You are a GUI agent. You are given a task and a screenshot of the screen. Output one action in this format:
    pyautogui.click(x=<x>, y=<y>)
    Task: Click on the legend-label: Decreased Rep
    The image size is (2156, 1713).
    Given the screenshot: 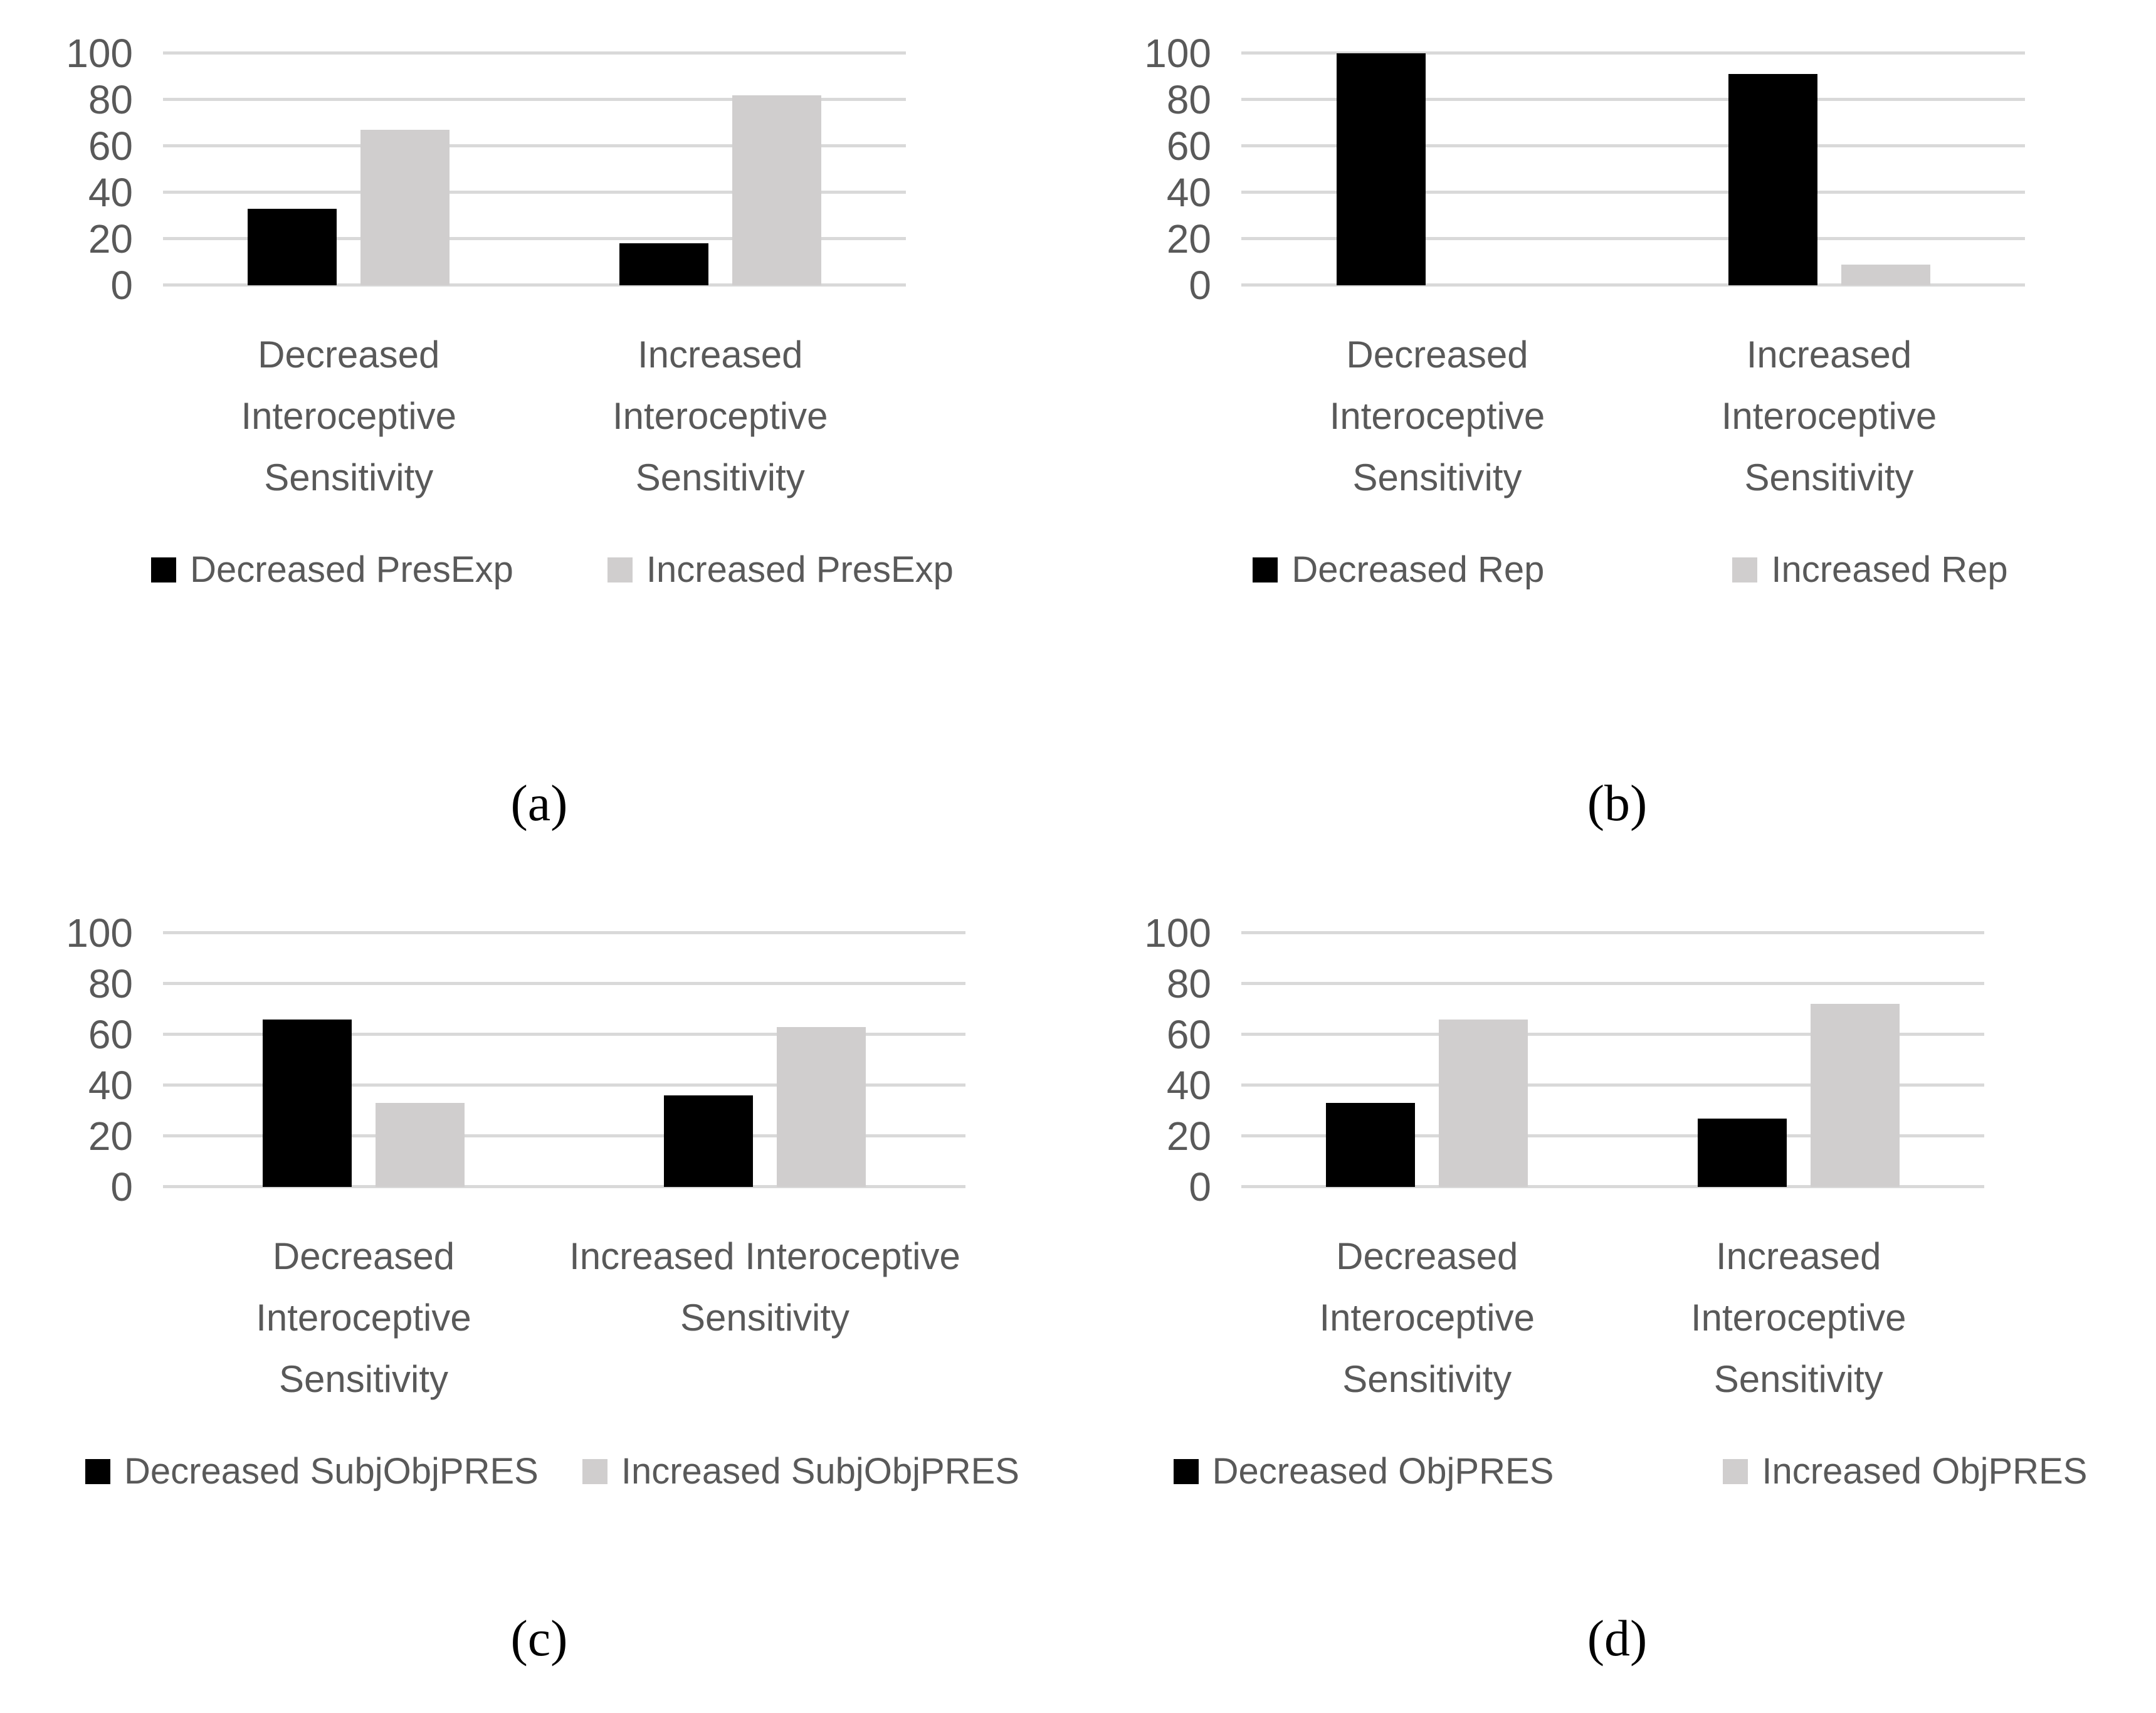 What is the action you would take?
    pyautogui.click(x=1418, y=569)
    